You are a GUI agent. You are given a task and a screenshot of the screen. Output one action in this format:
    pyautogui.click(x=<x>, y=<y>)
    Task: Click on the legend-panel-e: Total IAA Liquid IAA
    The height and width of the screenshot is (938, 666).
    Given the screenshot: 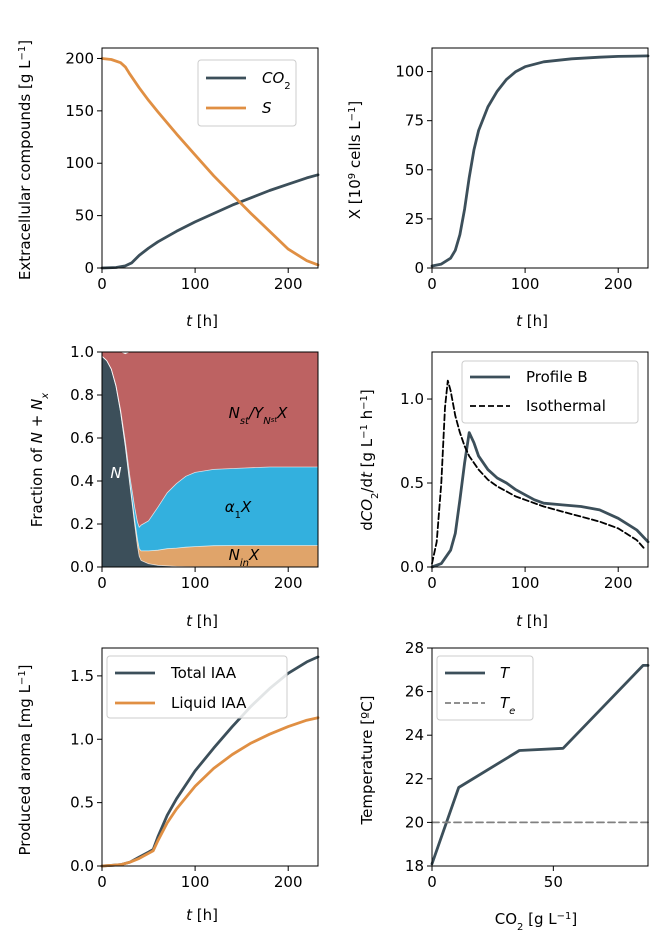 What is the action you would take?
    pyautogui.click(x=197, y=687)
    